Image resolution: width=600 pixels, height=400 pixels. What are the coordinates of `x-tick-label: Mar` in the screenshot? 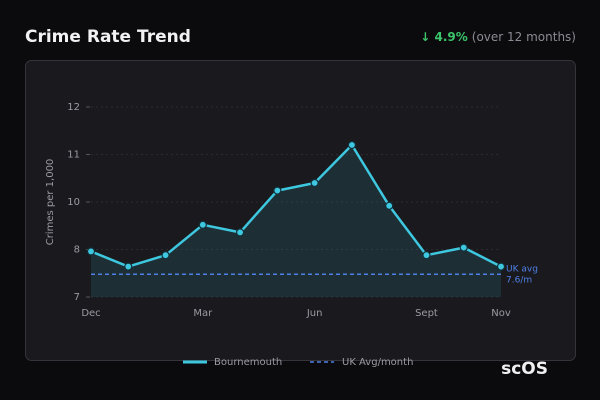 It's located at (203, 313).